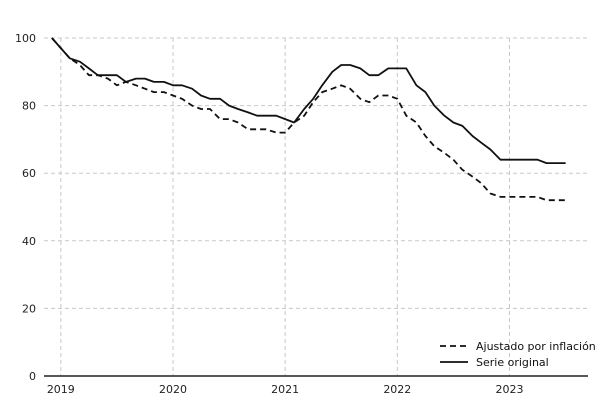 This screenshot has height=400, width=600. What do you see at coordinates (518, 354) in the screenshot?
I see `legend: Ajustado por inflación Serie original` at bounding box center [518, 354].